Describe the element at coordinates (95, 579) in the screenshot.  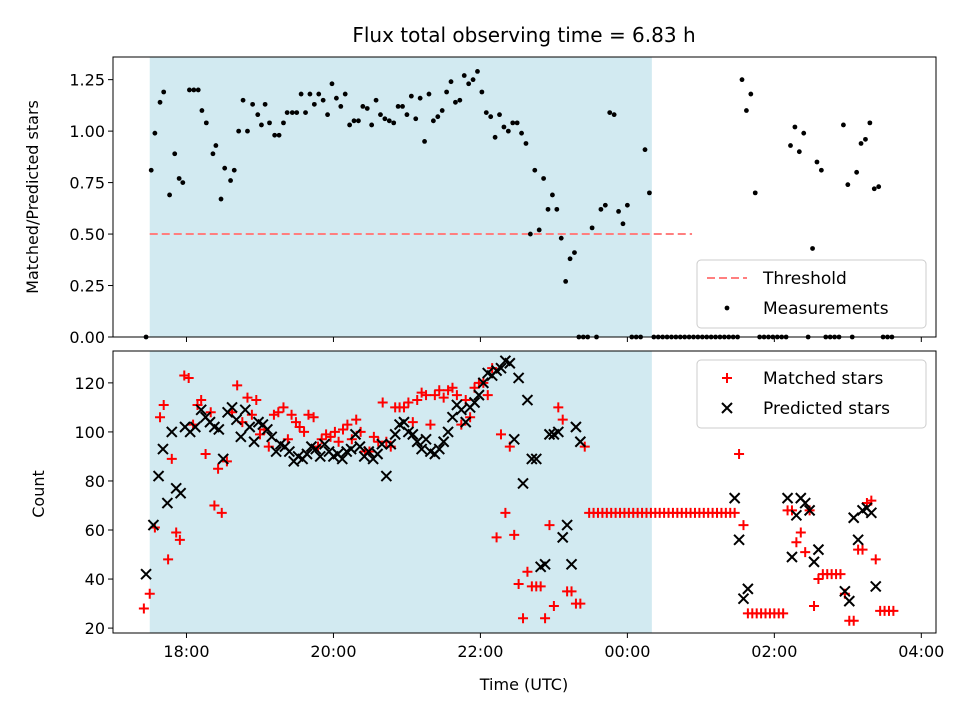
I see `y-tick-label: 40` at that location.